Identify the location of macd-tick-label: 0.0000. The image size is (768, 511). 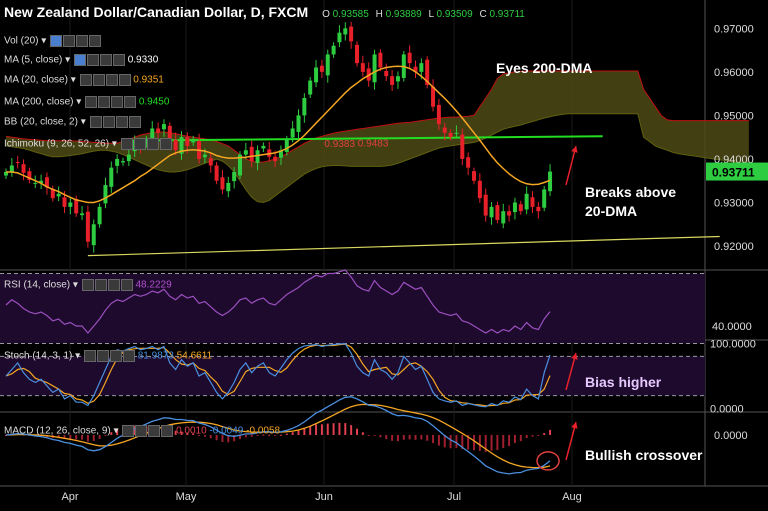
(731, 436).